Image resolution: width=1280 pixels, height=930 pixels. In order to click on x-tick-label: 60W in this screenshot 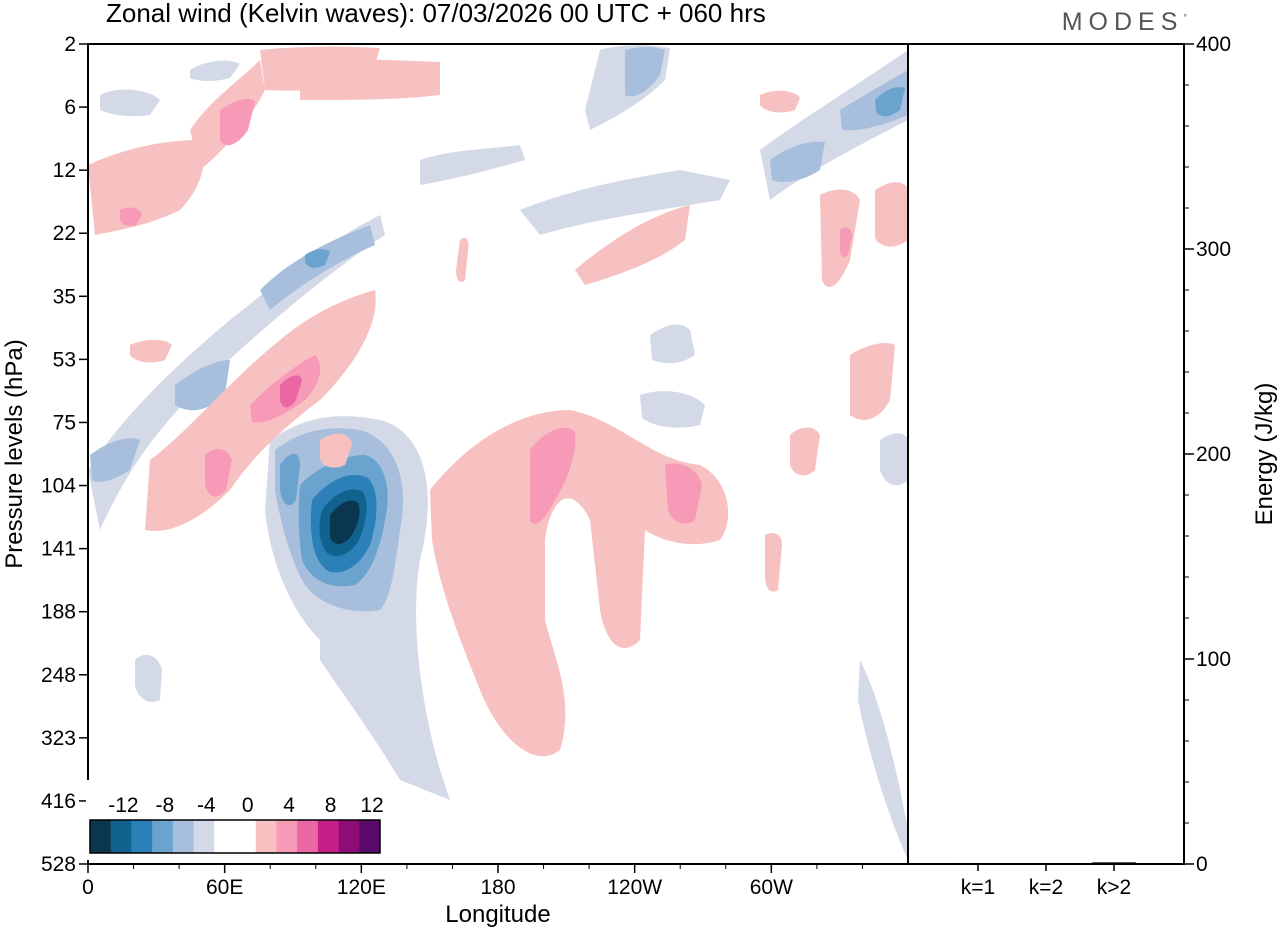, I will do `click(771, 887)`.